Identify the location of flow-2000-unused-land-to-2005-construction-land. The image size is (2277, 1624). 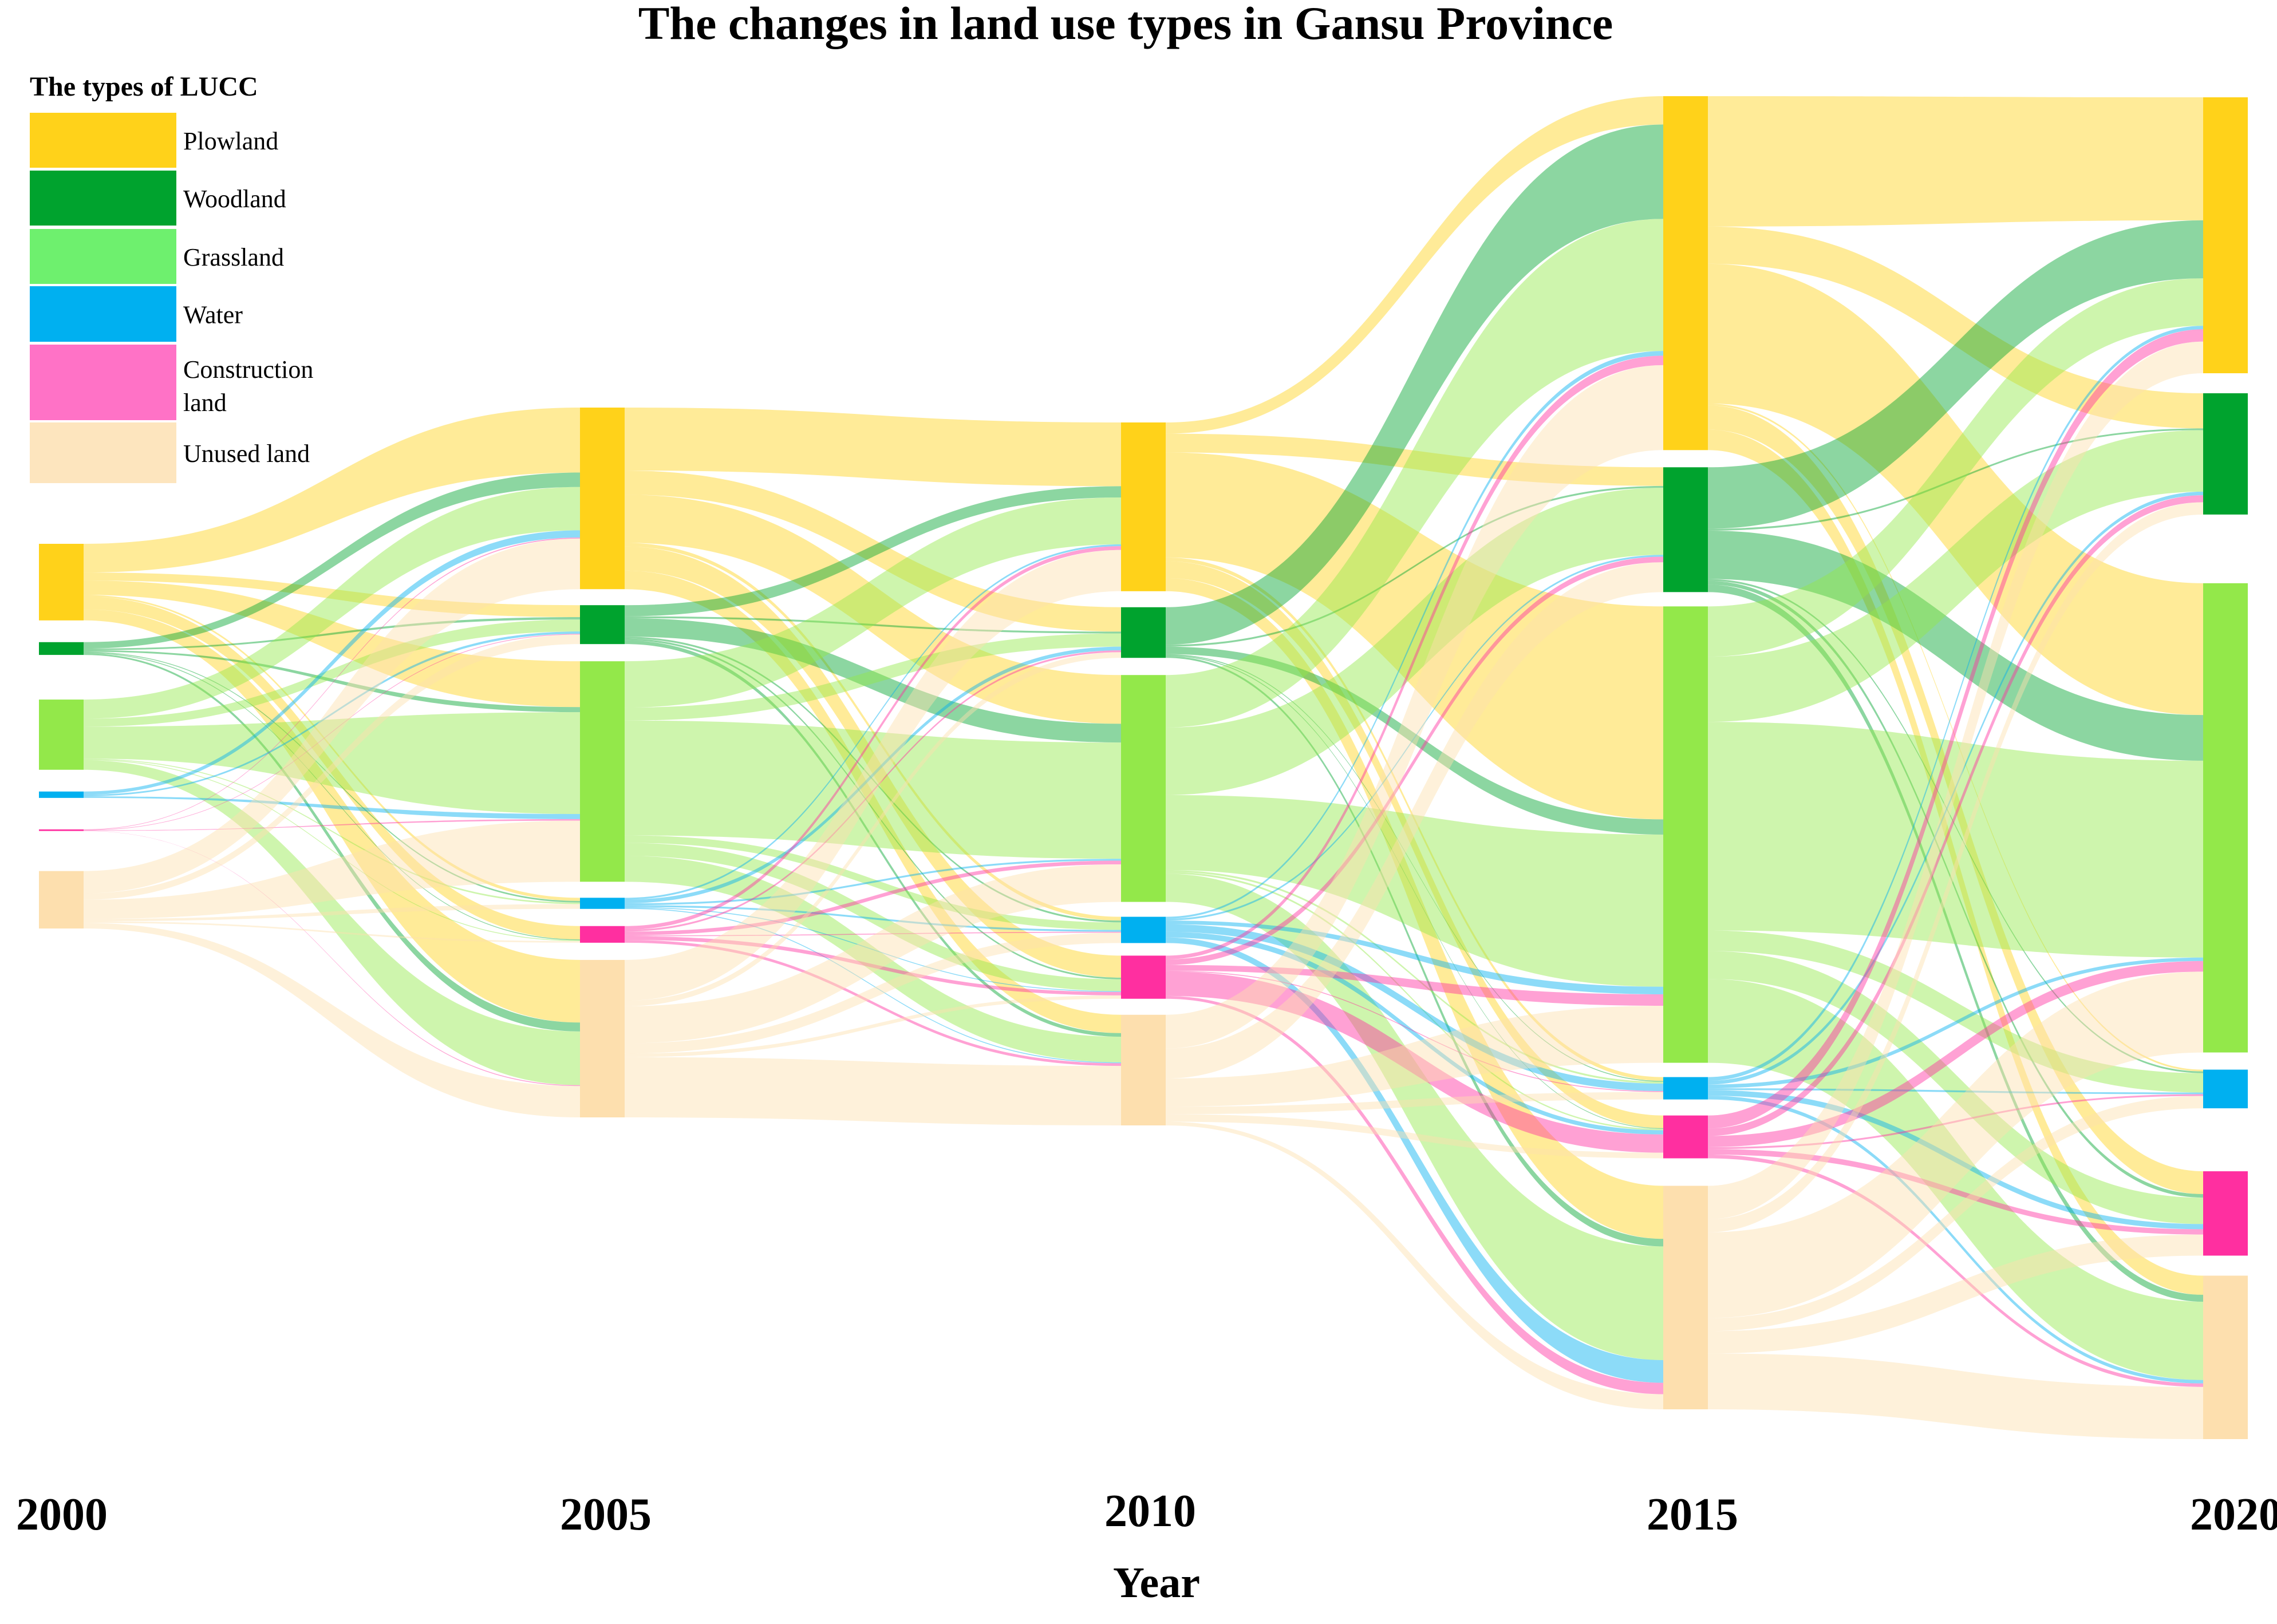
(332, 932).